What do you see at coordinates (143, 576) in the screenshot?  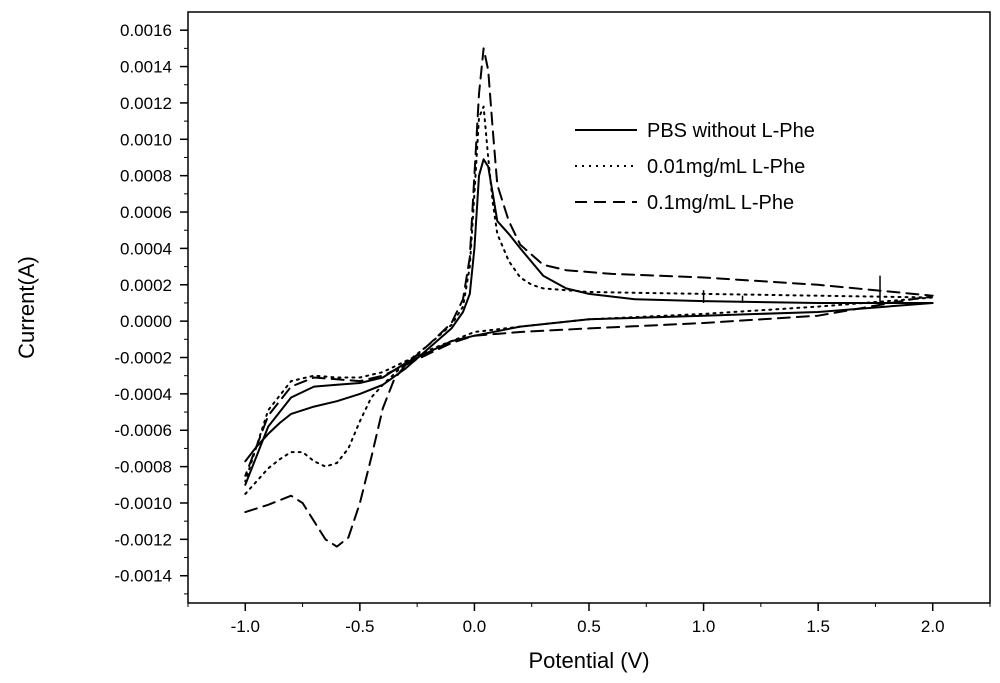 I see `y-tick-label: -0.0014` at bounding box center [143, 576].